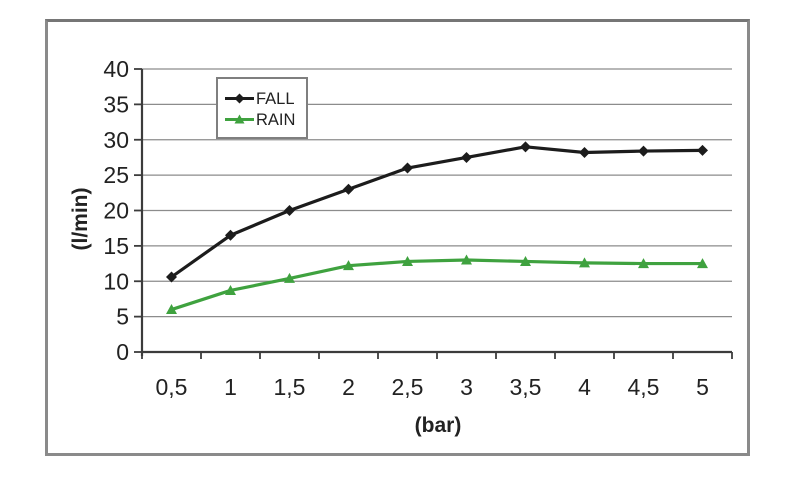 The width and height of the screenshot is (800, 490). Describe the element at coordinates (275, 120) in the screenshot. I see `legend-label-rain: RAIN` at that location.